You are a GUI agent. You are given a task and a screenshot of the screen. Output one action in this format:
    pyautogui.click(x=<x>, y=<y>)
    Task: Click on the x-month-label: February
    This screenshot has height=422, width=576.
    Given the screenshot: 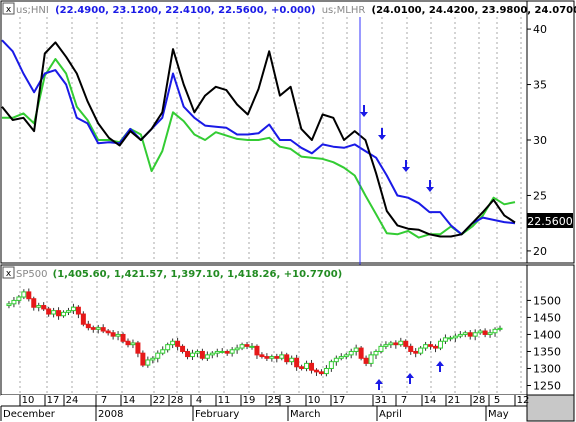 What is the action you would take?
    pyautogui.click(x=217, y=414)
    